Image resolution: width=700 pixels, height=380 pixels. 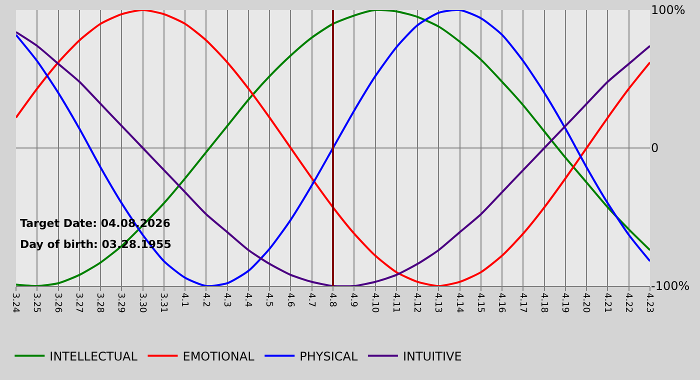 What do you see at coordinates (670, 286) in the screenshot?
I see `y-tick-label: -100%` at bounding box center [670, 286].